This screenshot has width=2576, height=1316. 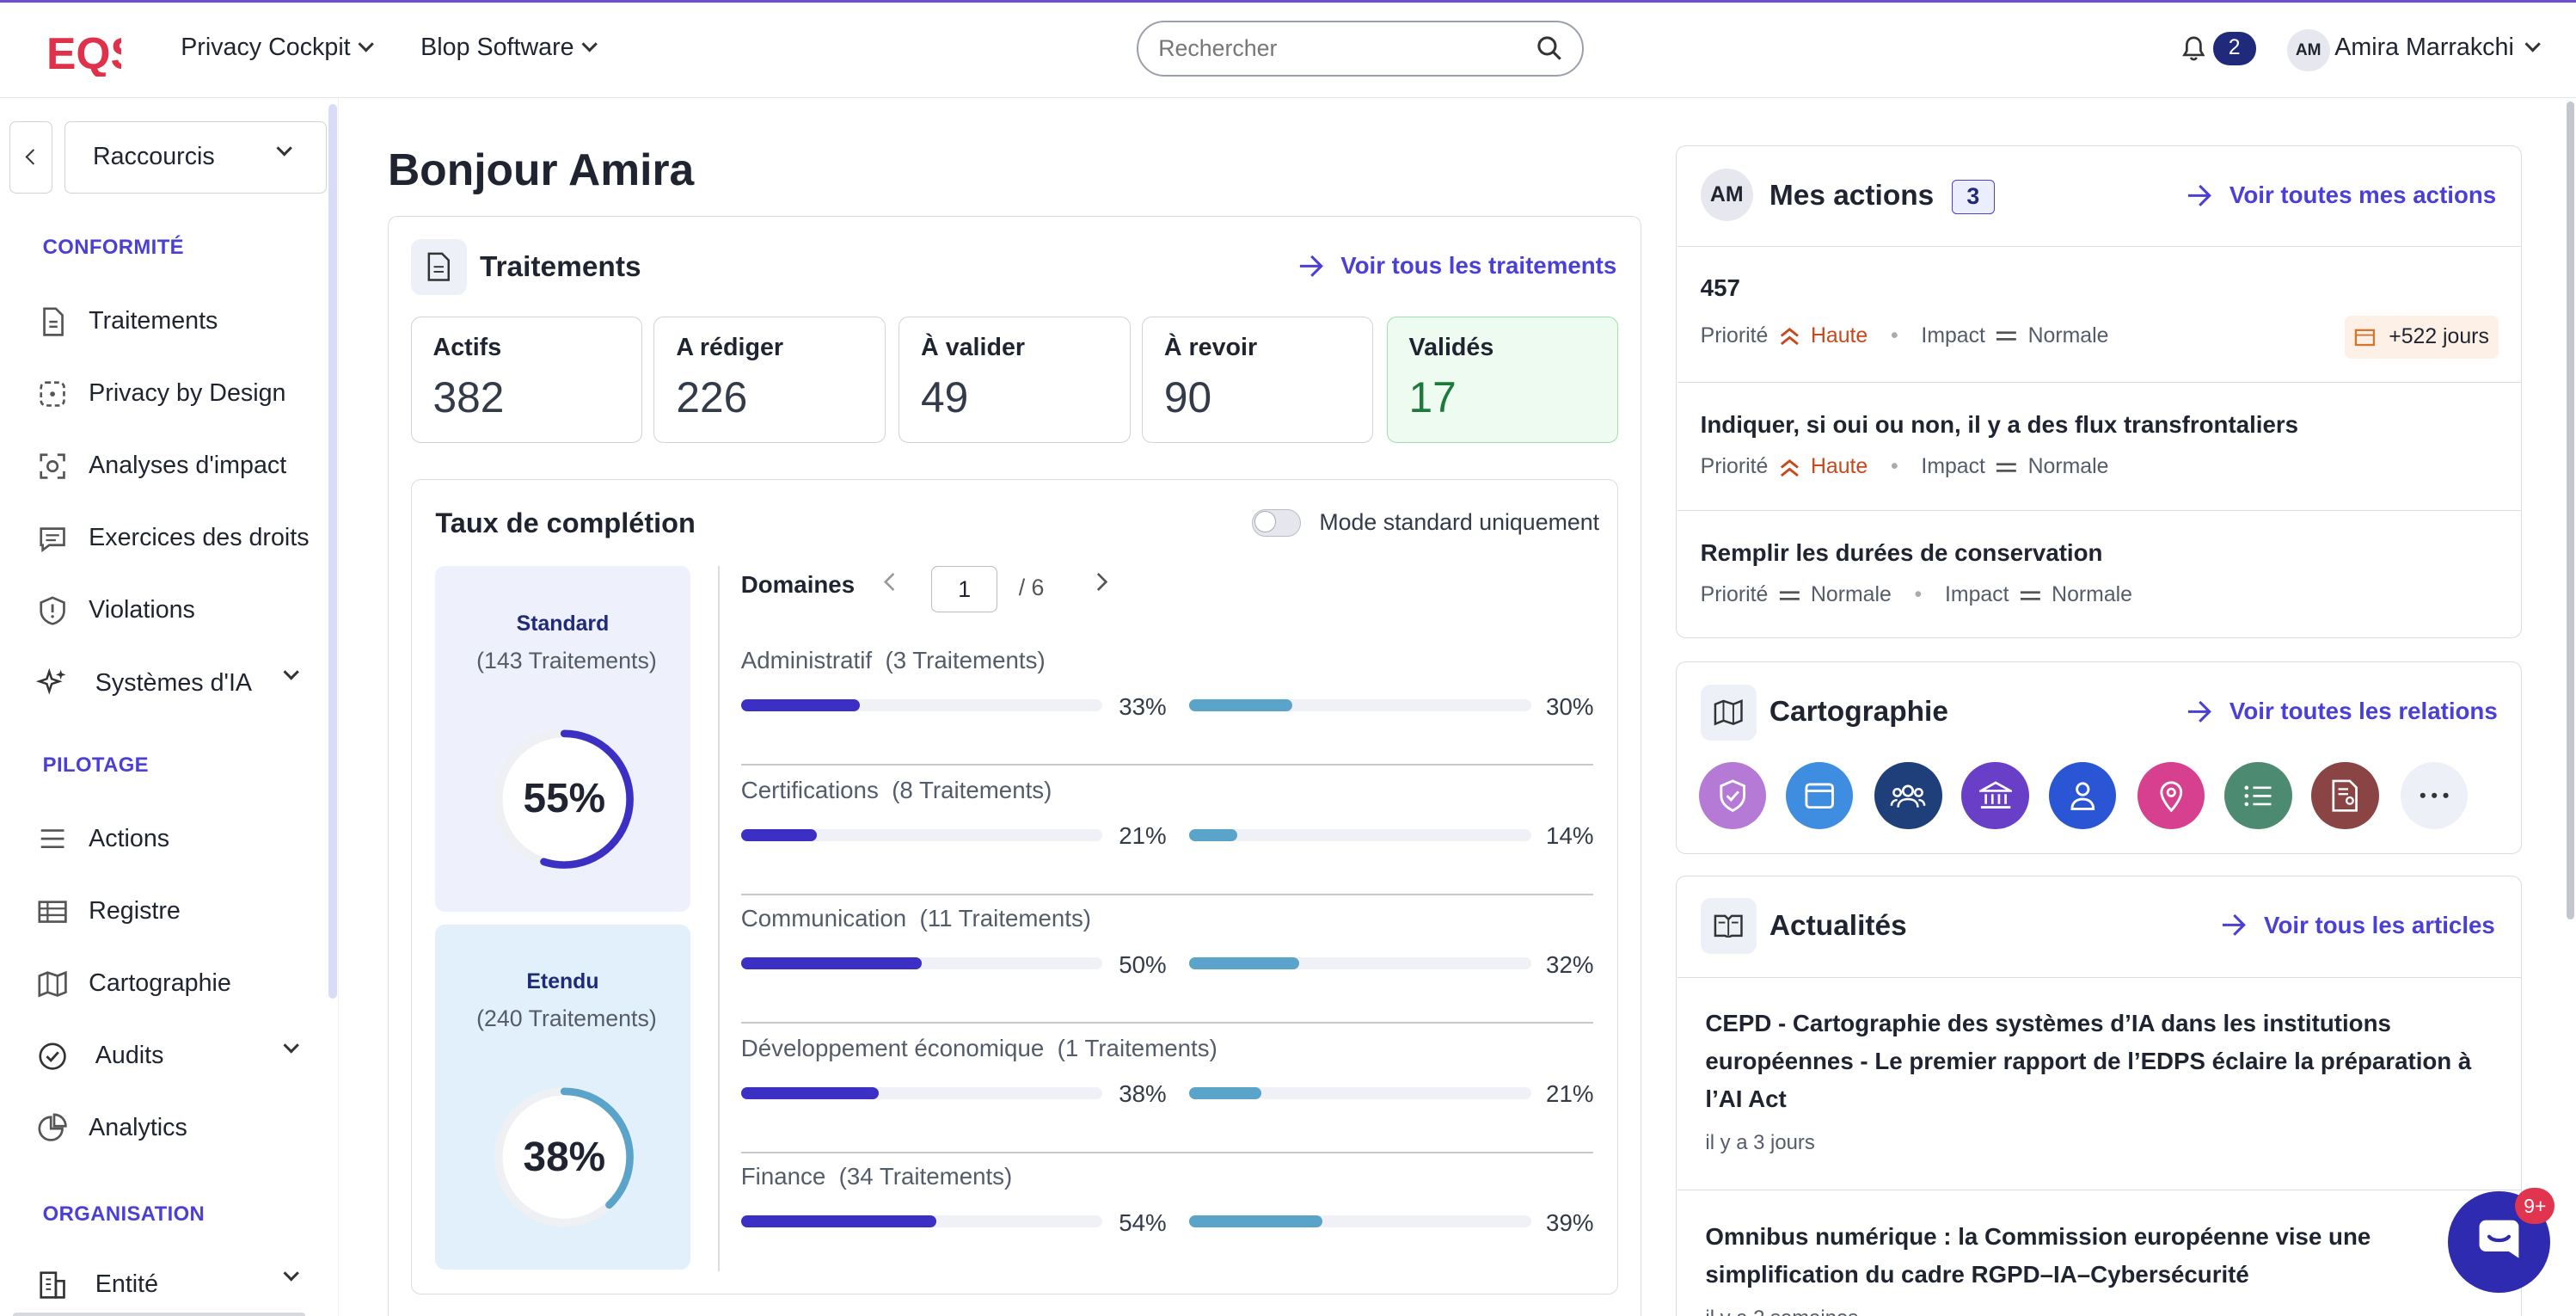 I want to click on page-scrollbar, so click(x=2570, y=511).